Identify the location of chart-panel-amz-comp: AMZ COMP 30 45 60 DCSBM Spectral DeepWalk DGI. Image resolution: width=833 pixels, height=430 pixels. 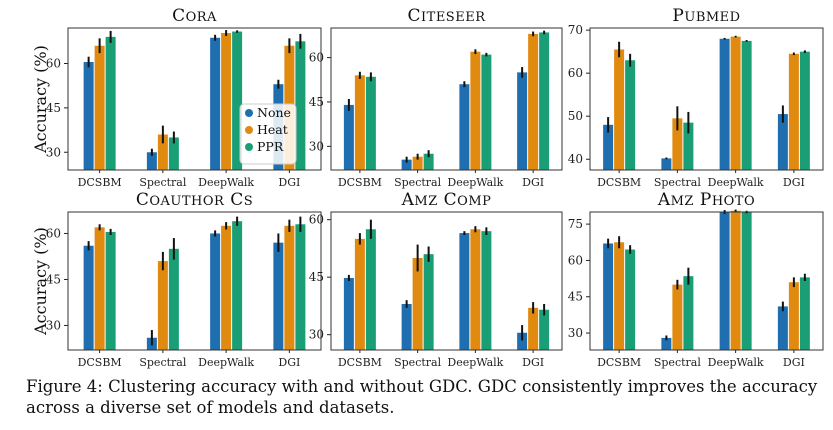
(436, 279).